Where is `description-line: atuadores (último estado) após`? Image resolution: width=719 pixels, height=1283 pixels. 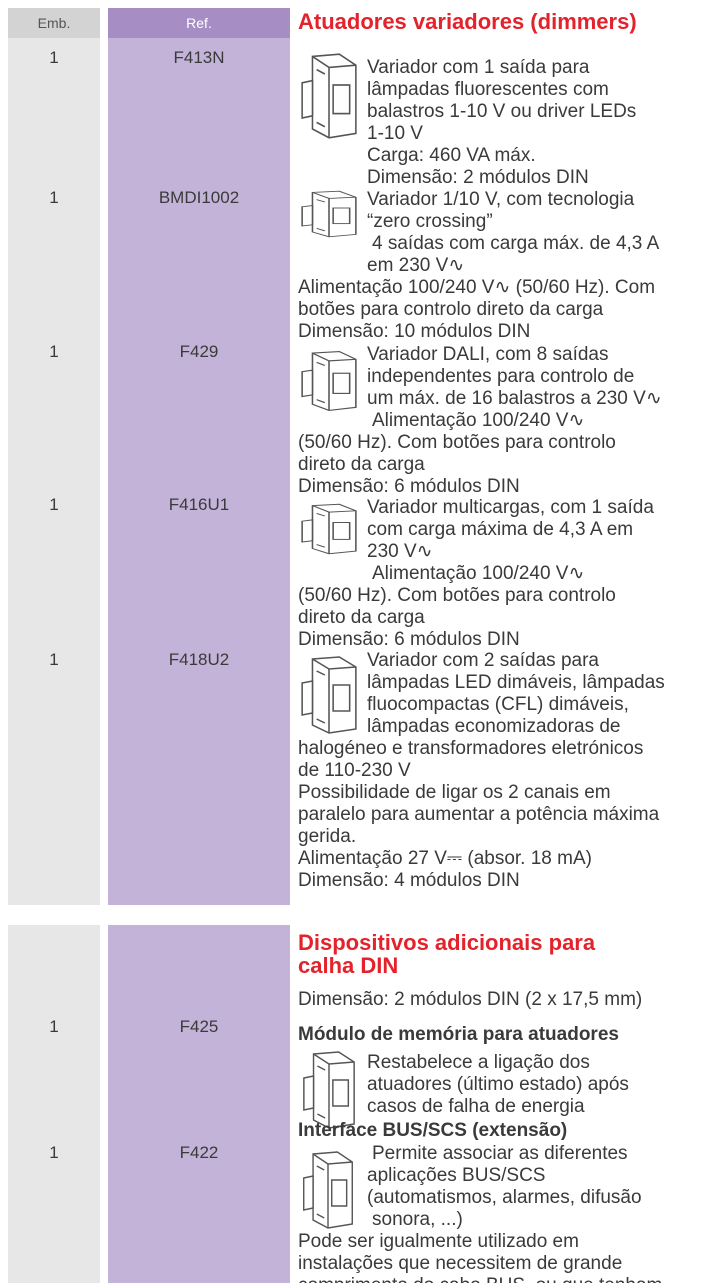 description-line: atuadores (último estado) após is located at coordinates (498, 1084).